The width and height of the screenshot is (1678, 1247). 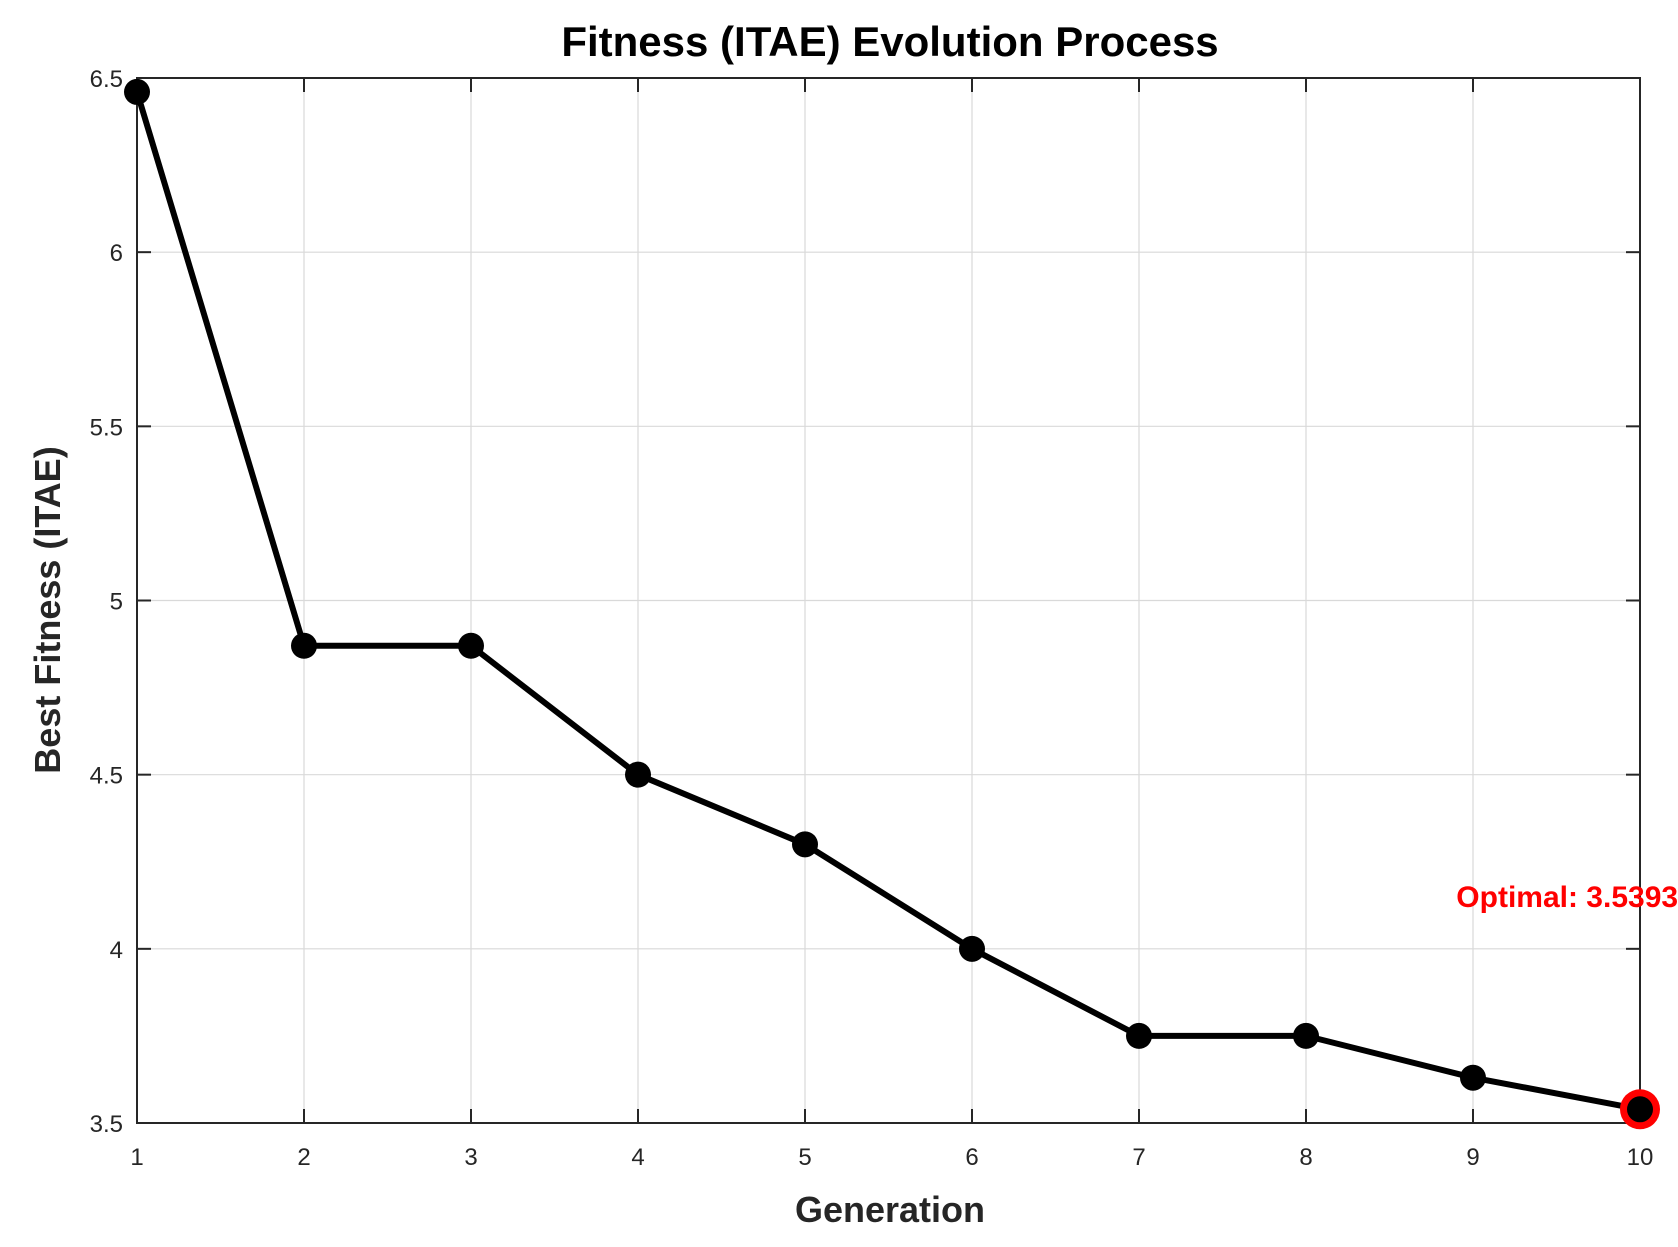 What do you see at coordinates (106, 427) in the screenshot?
I see `y-tick-label: 5.5` at bounding box center [106, 427].